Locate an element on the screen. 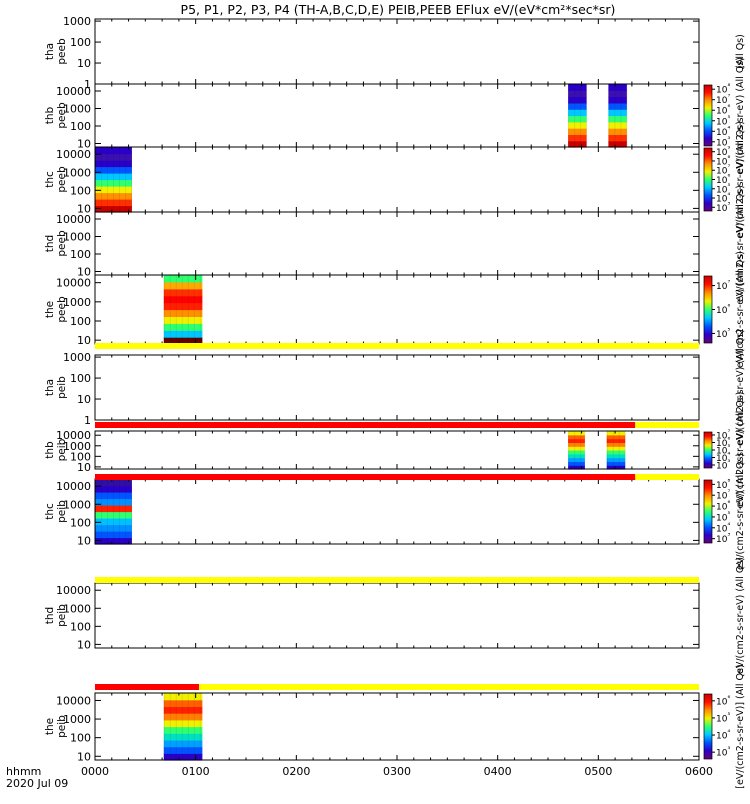 Image resolution: width=750 pixels, height=804 pixels. quality-flag-bar-thc-peib is located at coordinates (397, 477).